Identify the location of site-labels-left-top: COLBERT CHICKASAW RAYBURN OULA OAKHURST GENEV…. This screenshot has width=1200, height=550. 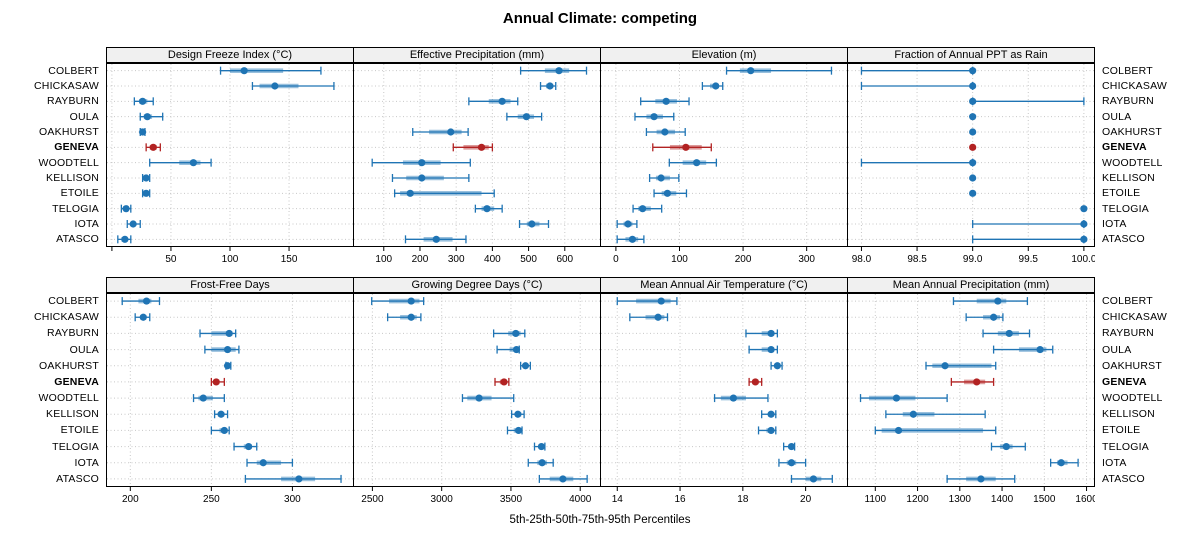
(53, 155).